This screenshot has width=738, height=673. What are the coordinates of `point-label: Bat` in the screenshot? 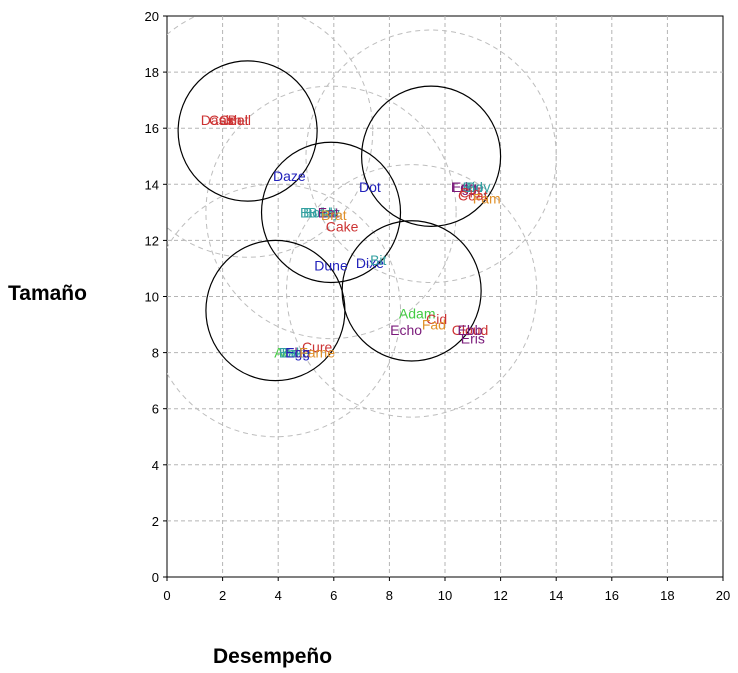 It's located at (292, 353).